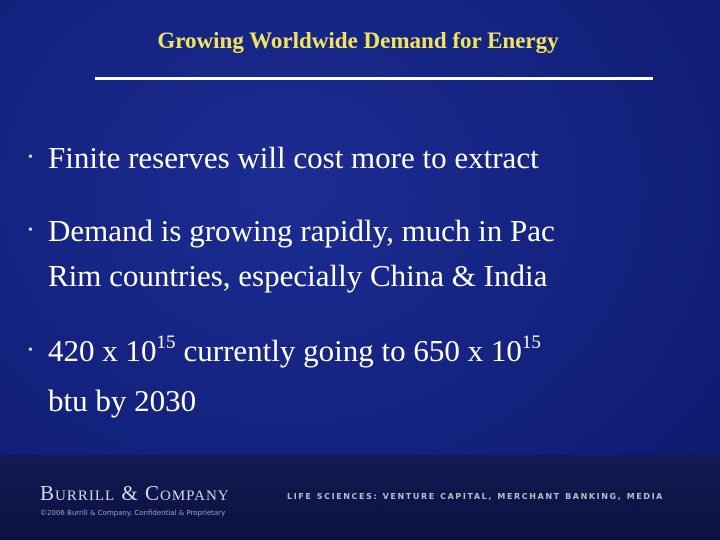 This screenshot has width=720, height=540. I want to click on bullet-text: 420 x 10, so click(102, 350).